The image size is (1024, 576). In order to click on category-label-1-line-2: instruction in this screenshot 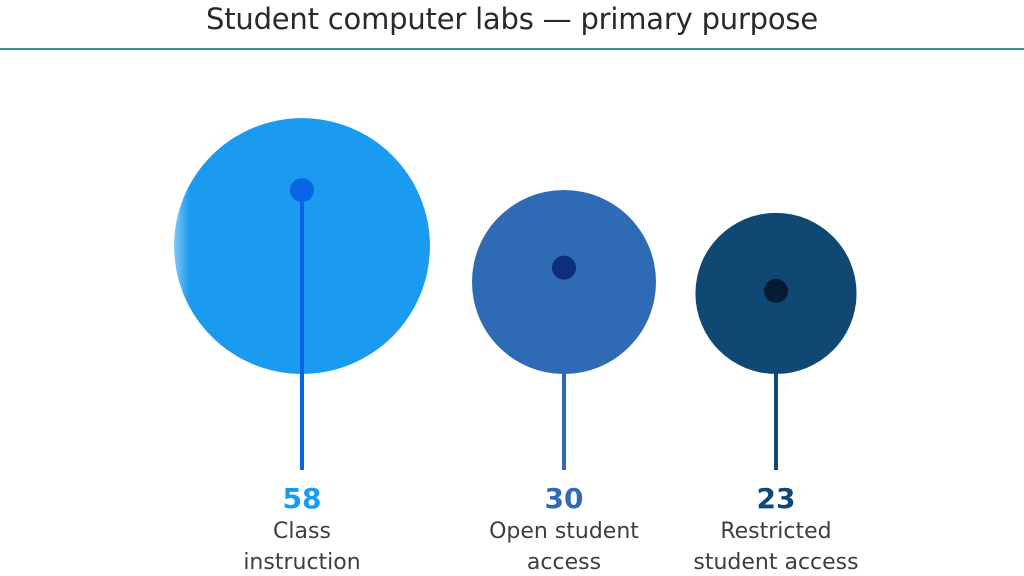, I will do `click(301, 562)`.